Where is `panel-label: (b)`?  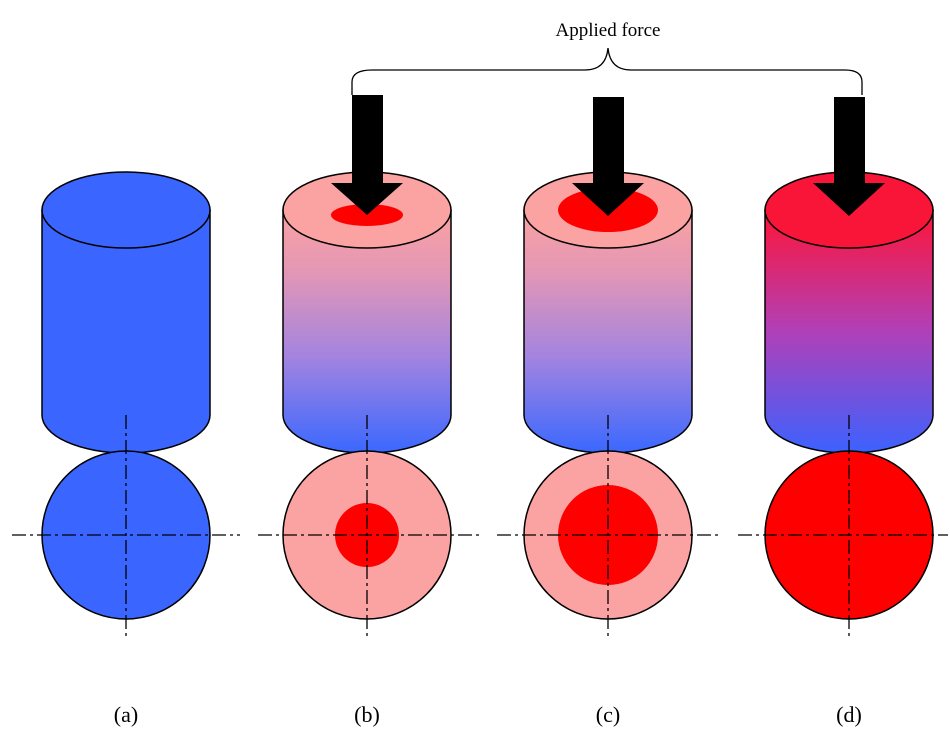 panel-label: (b) is located at coordinates (367, 714).